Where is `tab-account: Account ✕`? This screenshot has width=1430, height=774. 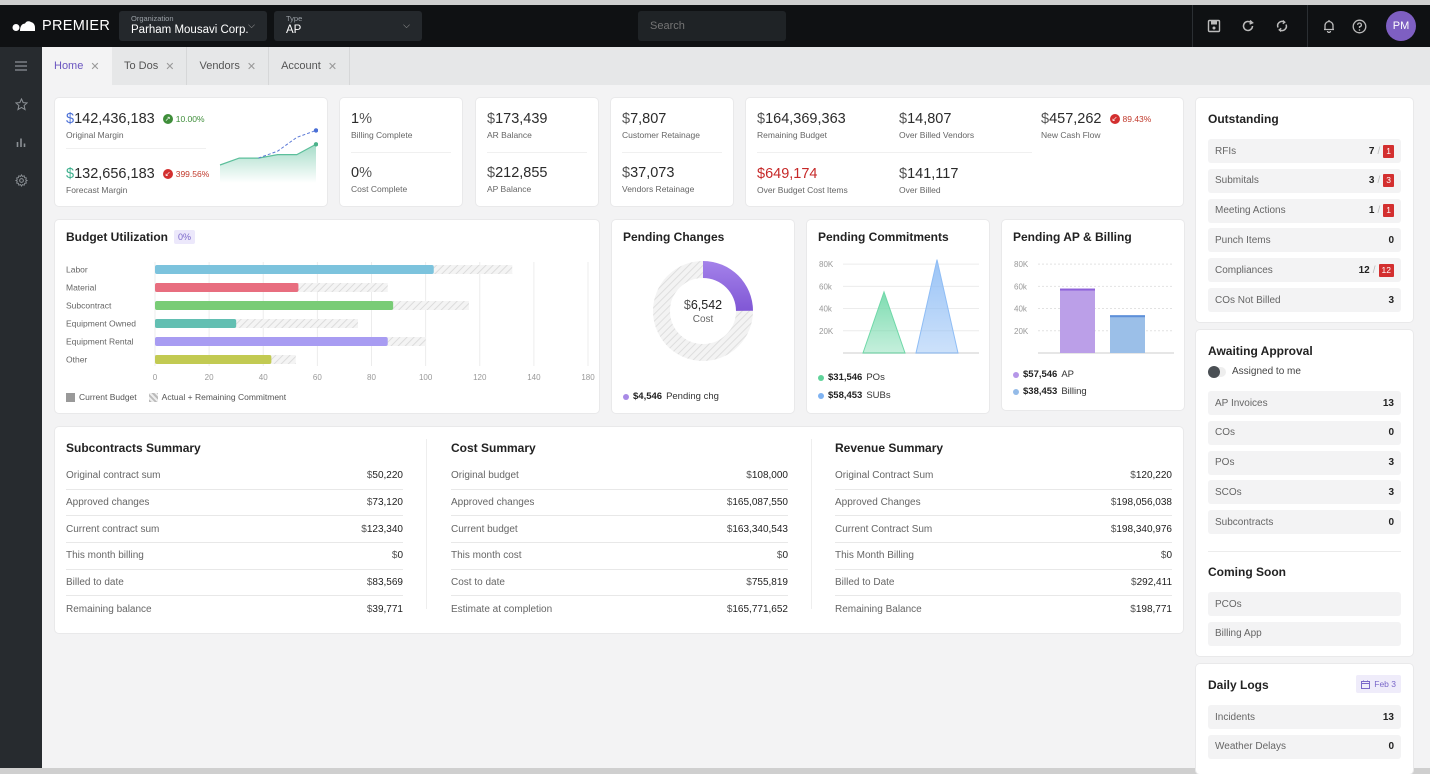
tab-account: Account ✕ is located at coordinates (310, 66).